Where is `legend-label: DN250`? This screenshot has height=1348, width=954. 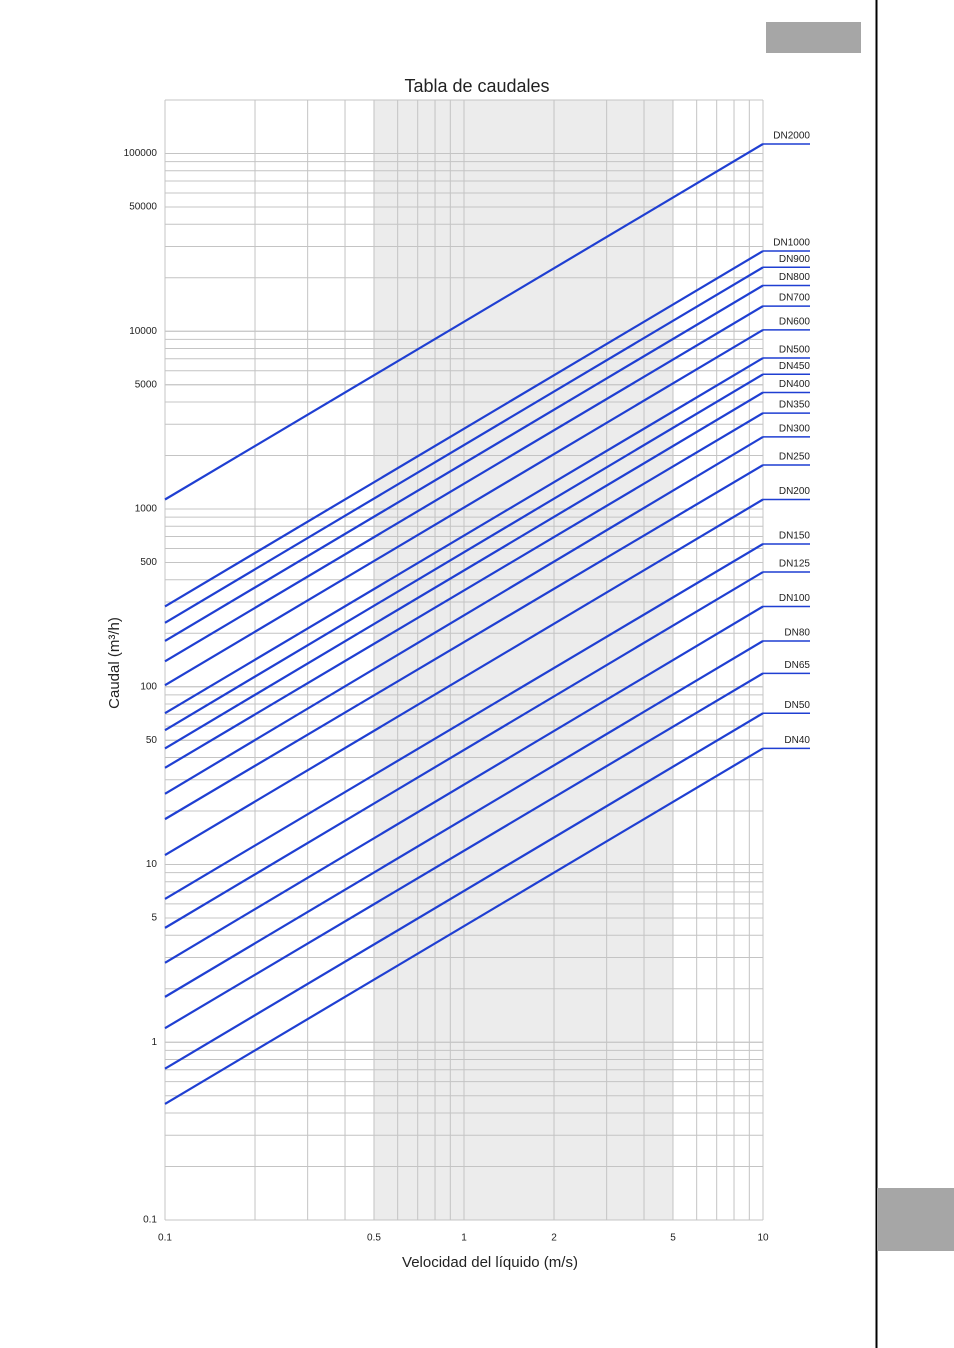 legend-label: DN250 is located at coordinates (795, 457).